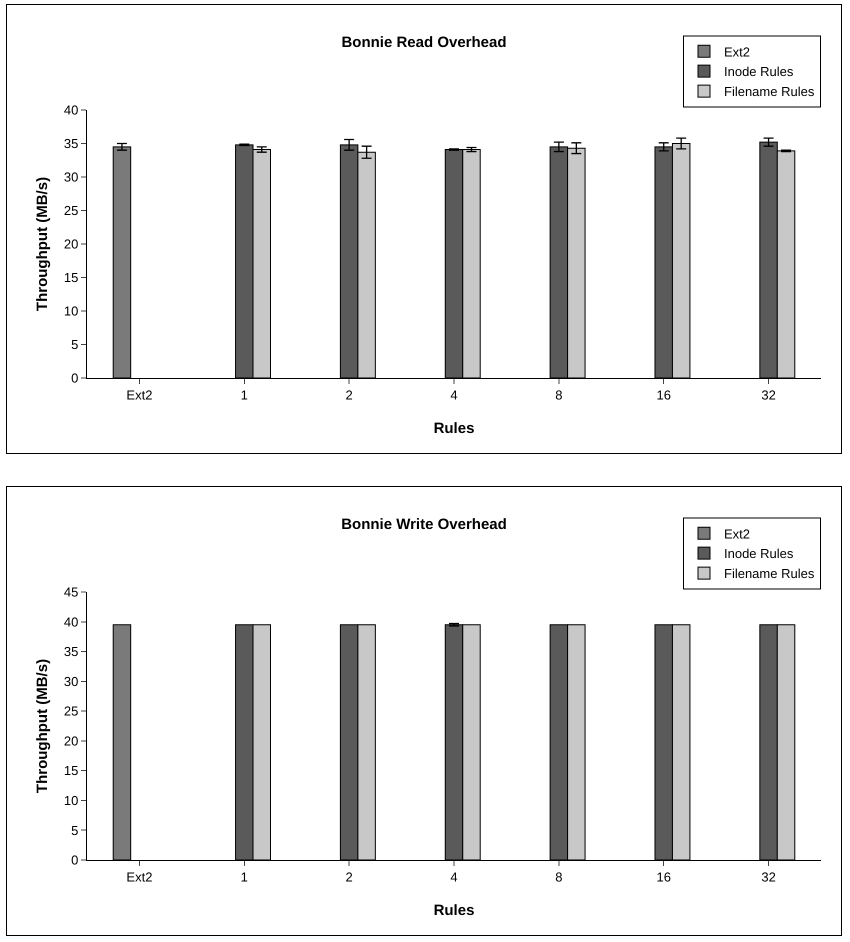 This screenshot has height=942, width=850. I want to click on chart-title: Bonnie Write Overhead, so click(424, 524).